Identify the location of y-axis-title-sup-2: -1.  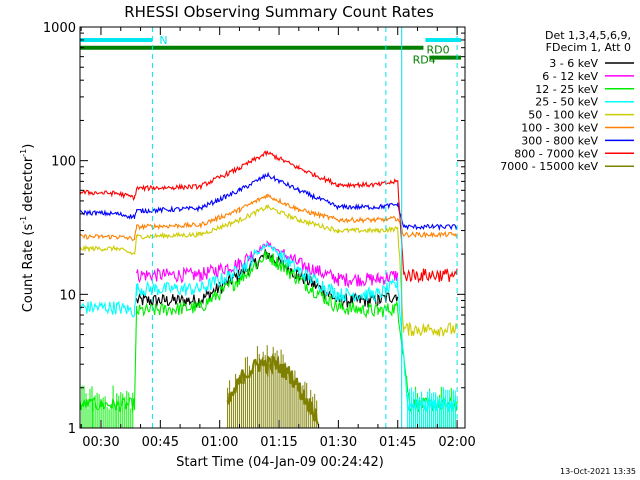
(23, 153).